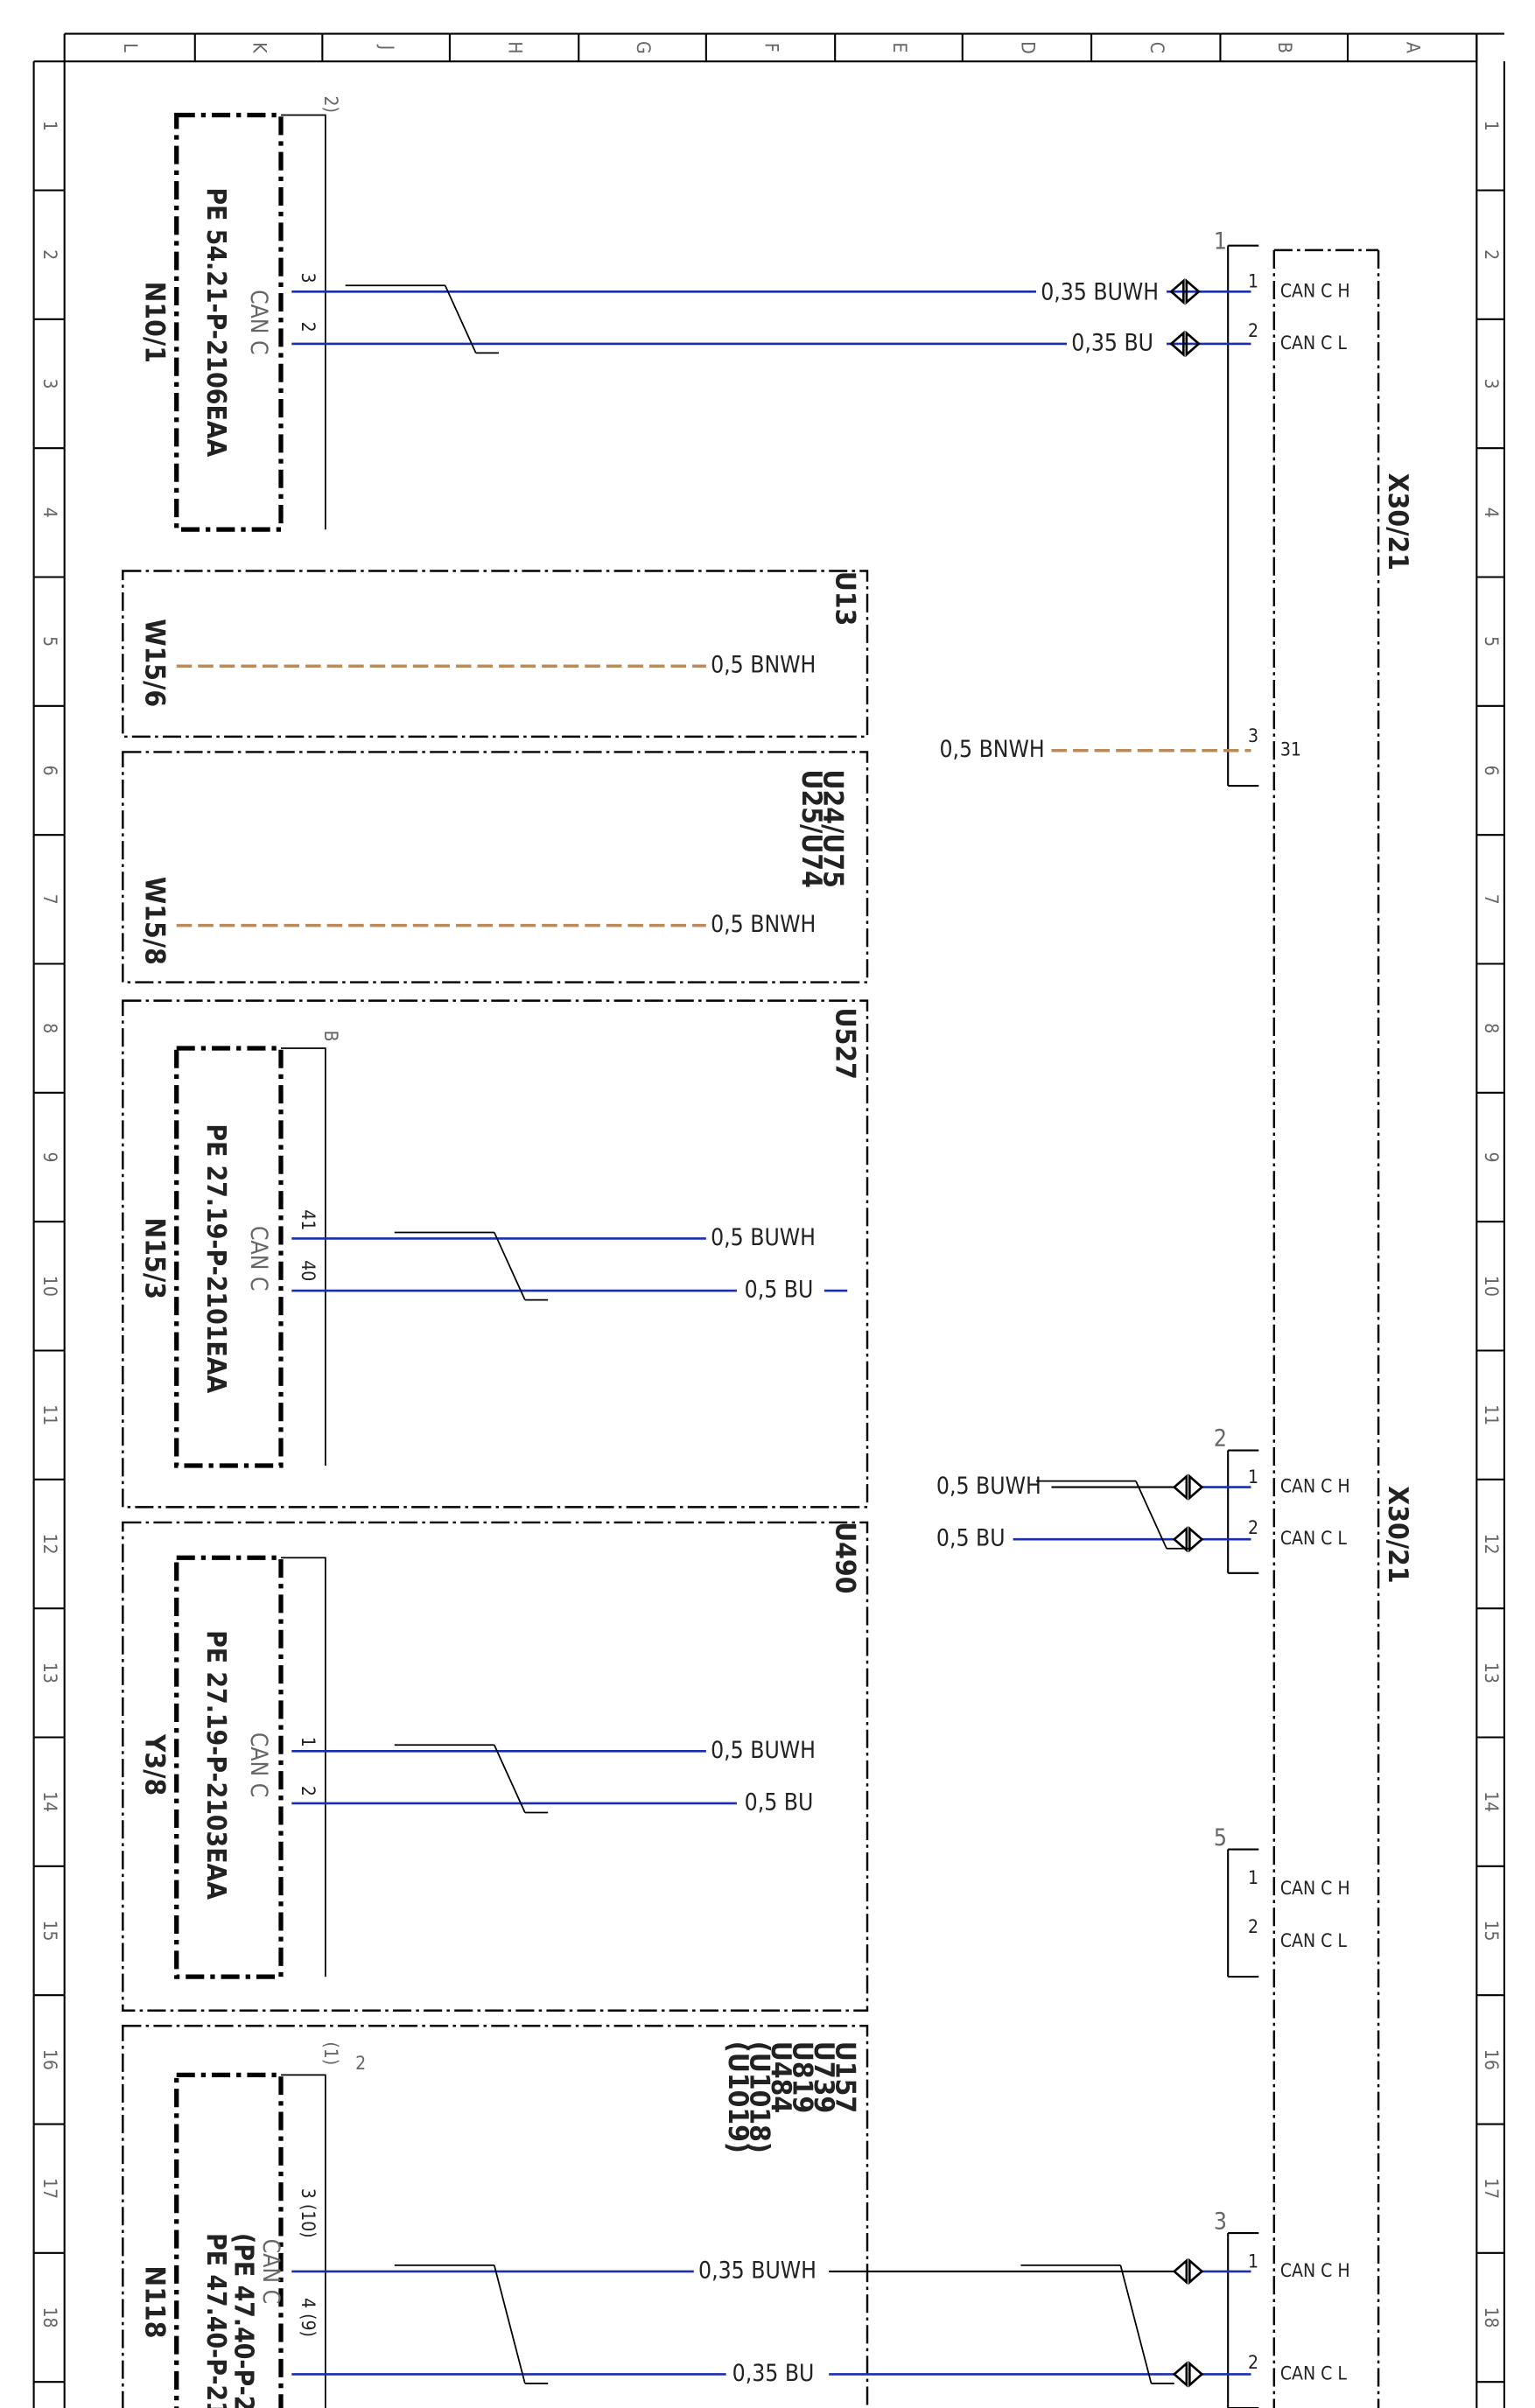 Image resolution: width=1535 pixels, height=2408 pixels. What do you see at coordinates (331, 2053) in the screenshot?
I see `label: (1)` at bounding box center [331, 2053].